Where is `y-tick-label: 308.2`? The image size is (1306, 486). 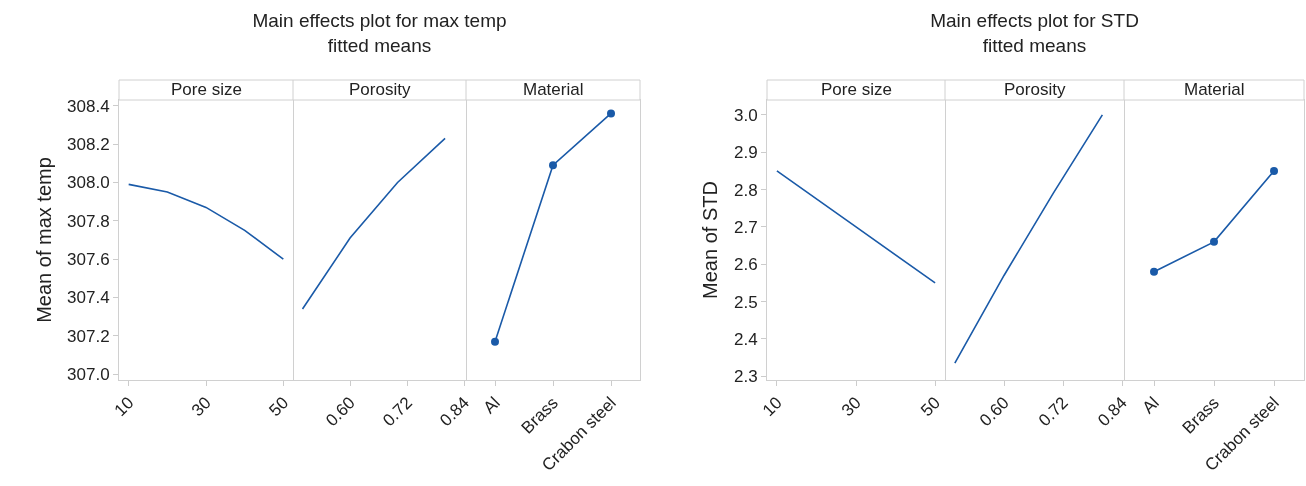 y-tick-label: 308.2 is located at coordinates (88, 145).